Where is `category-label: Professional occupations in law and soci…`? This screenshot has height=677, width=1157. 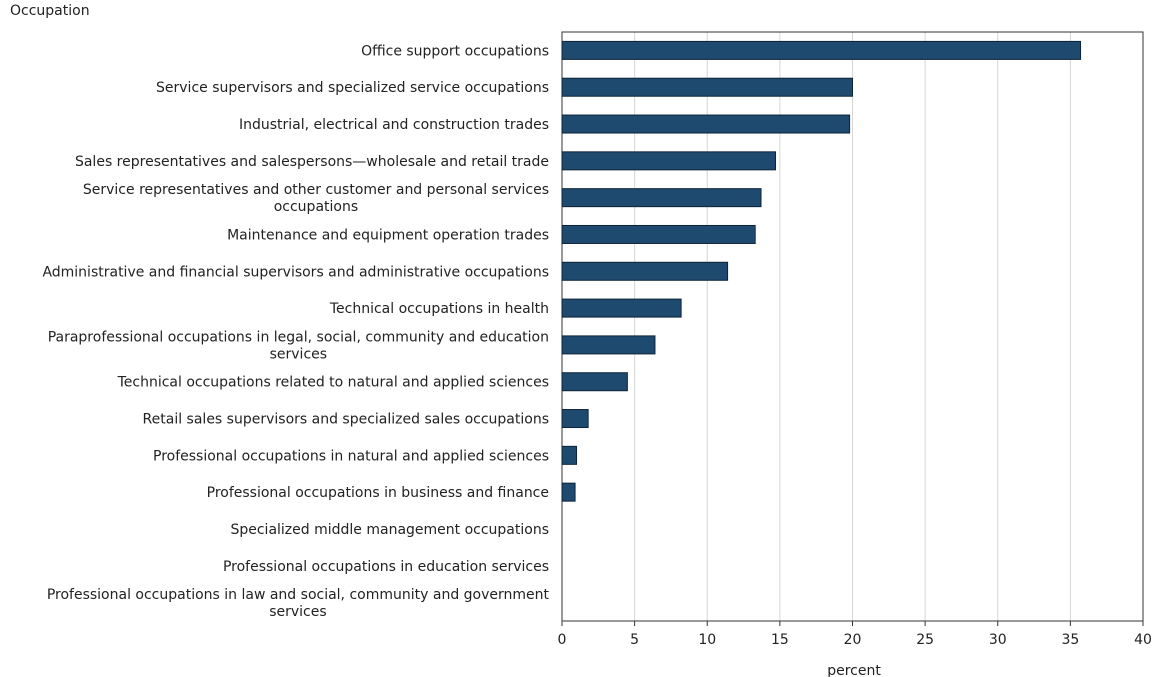 category-label: Professional occupations in law and soci… is located at coordinates (298, 595).